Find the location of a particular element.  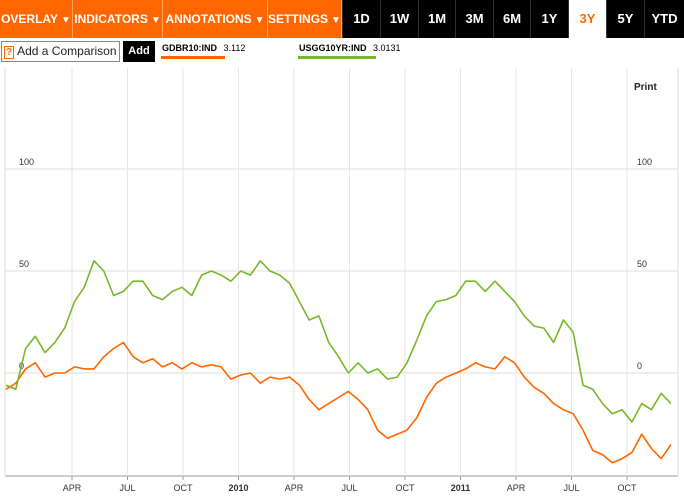

legend-swatch-usgg10yr is located at coordinates (337, 57).